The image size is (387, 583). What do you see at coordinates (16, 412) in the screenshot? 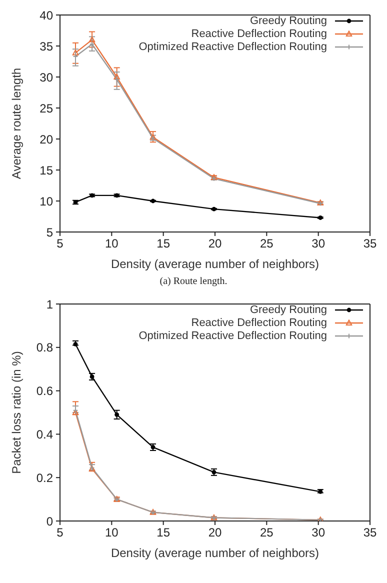
I see `y-axis-title: Packet loss ratio (in %)` at bounding box center [16, 412].